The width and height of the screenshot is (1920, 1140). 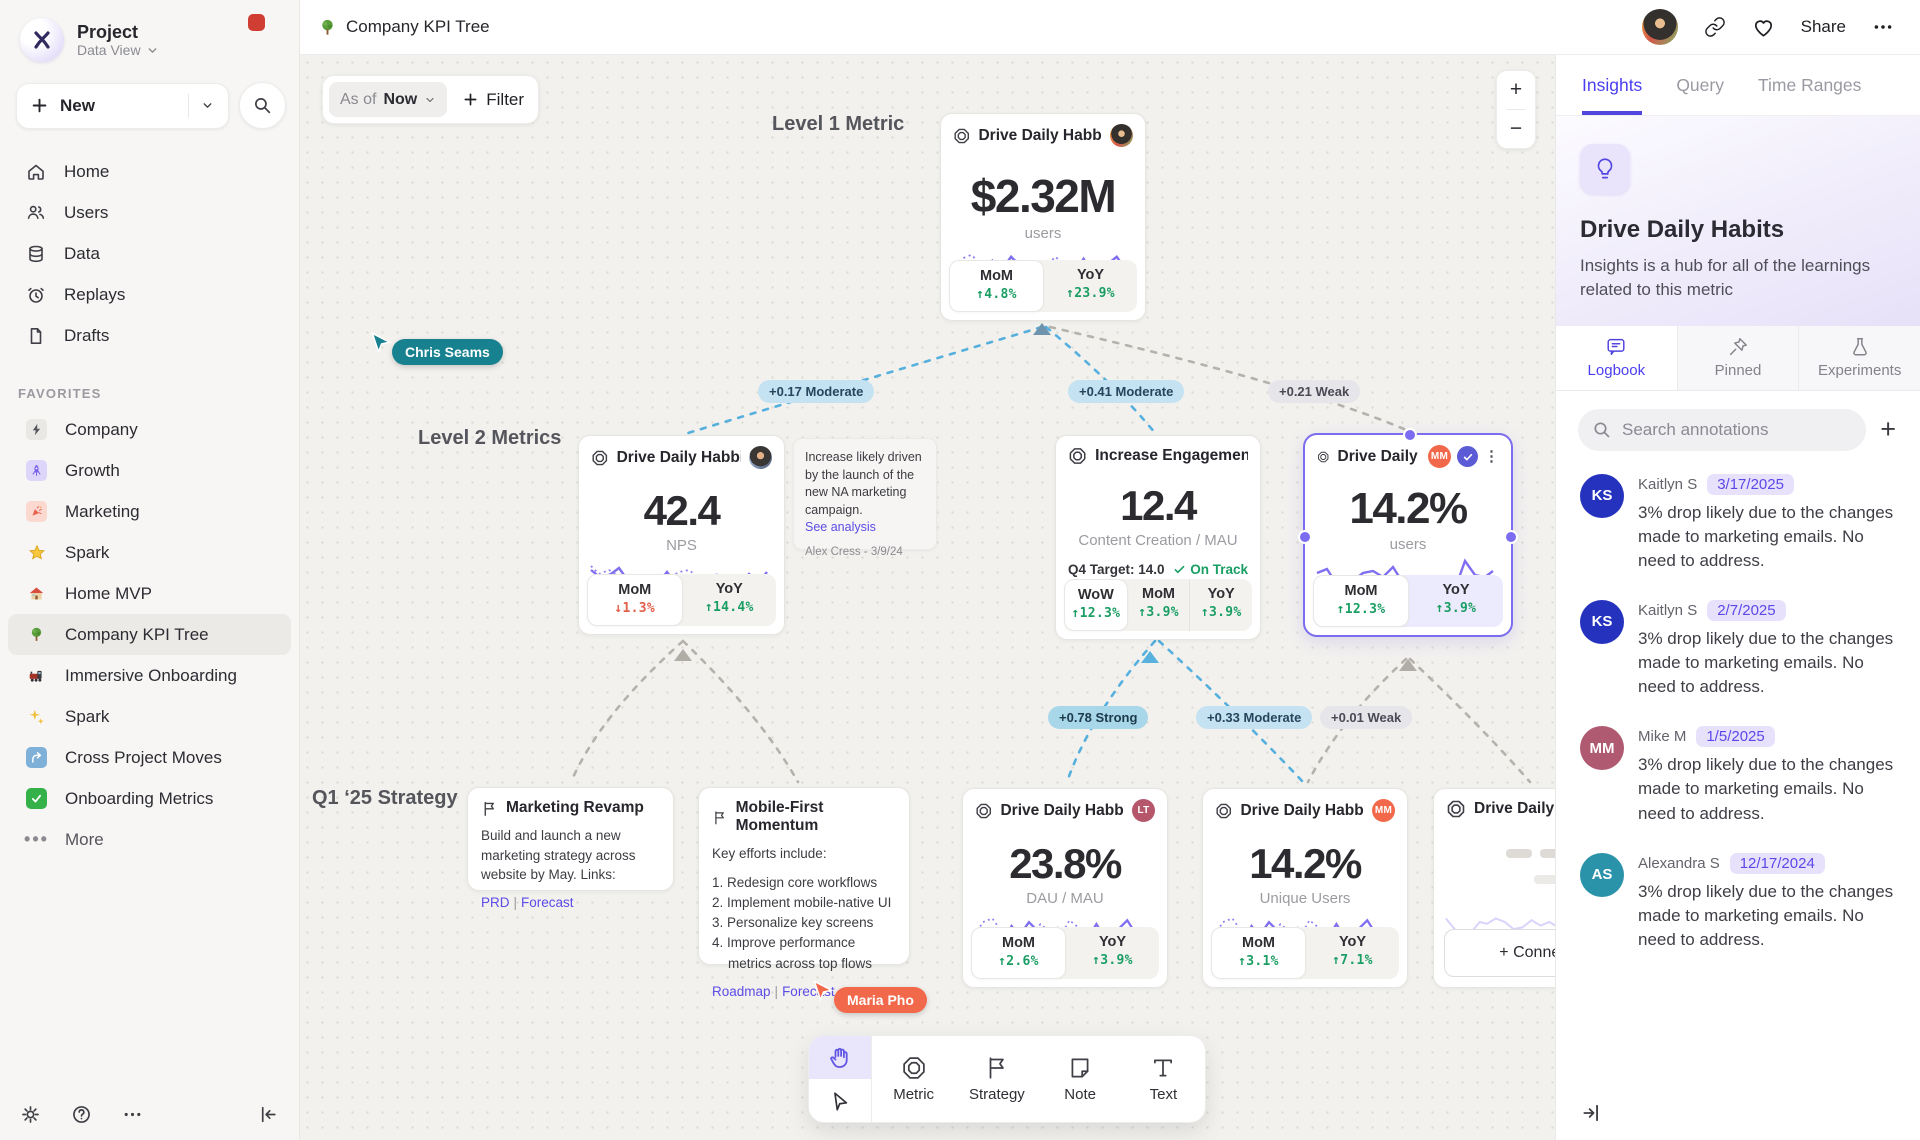 I want to click on sidebar-item-onboarding-metrics: Onboarding Metrics, so click(x=149, y=798).